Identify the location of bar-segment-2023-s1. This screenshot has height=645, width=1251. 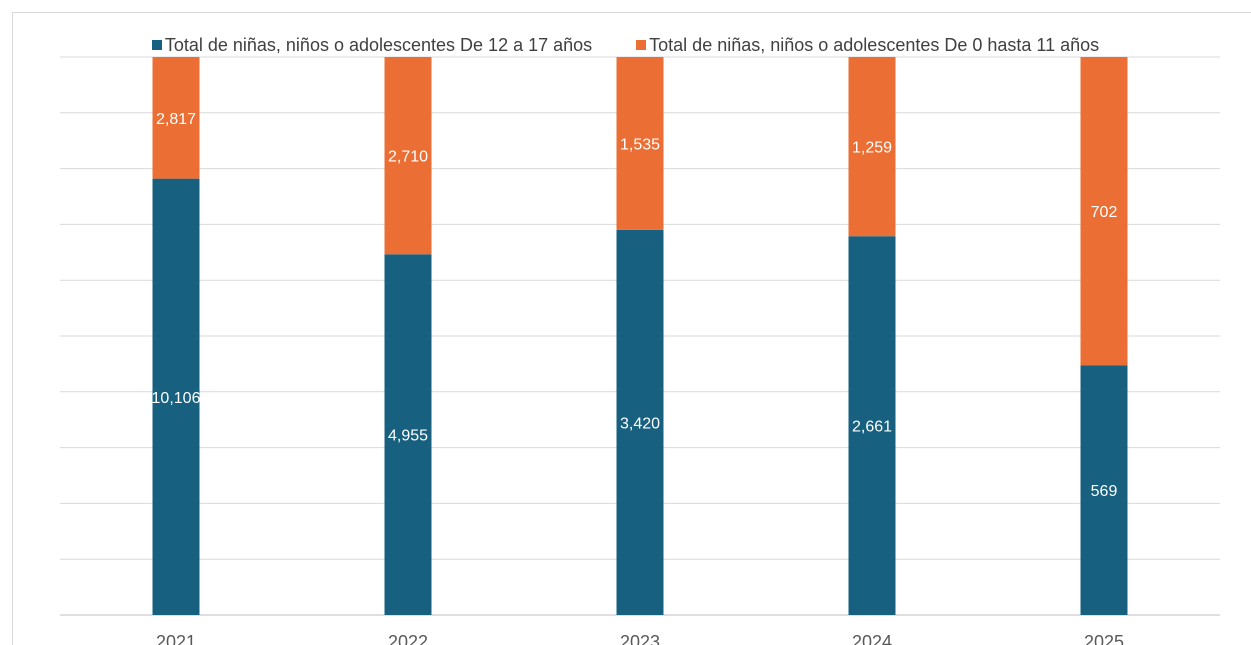
(640, 143).